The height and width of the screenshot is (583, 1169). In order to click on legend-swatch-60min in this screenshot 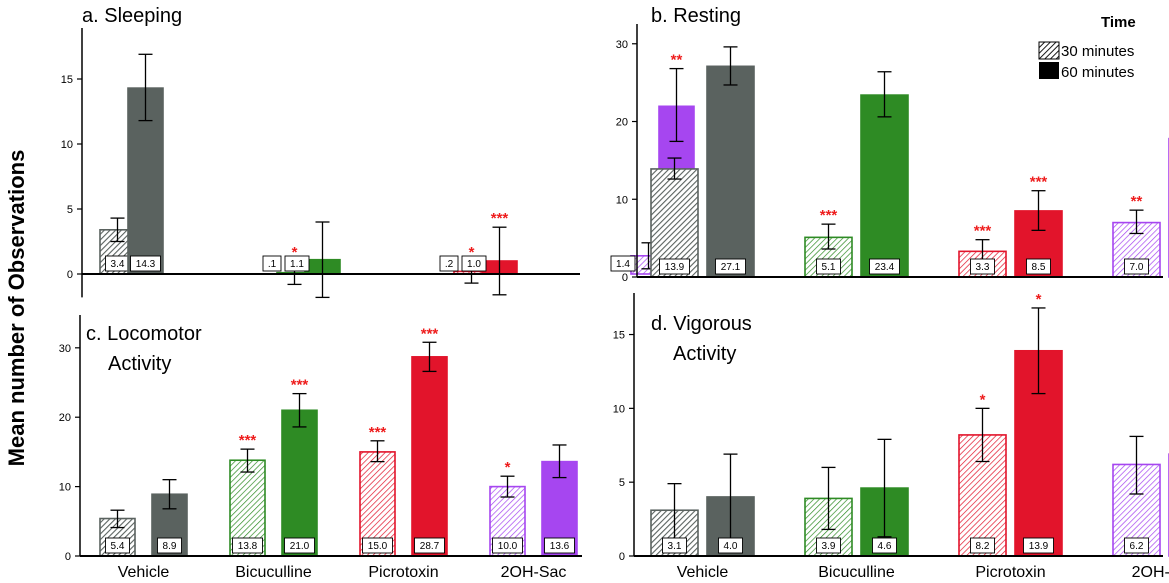, I will do `click(1049, 70)`.